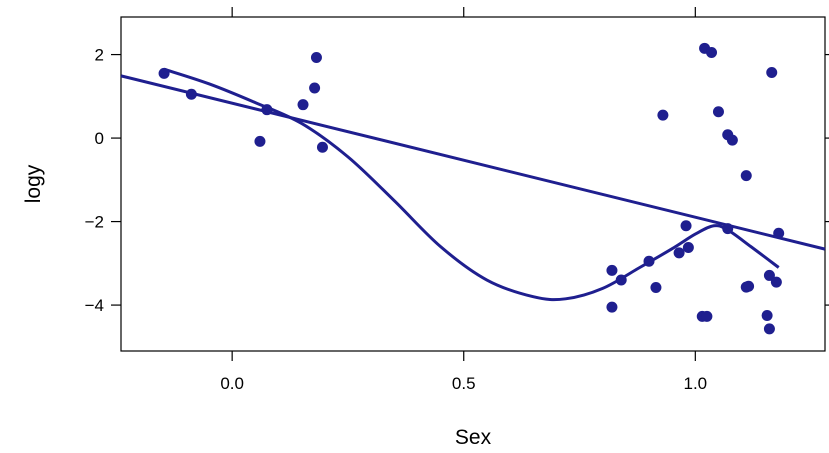 Image resolution: width=829 pixels, height=453 pixels. Describe the element at coordinates (94, 305) in the screenshot. I see `y-tick-label: −4` at that location.